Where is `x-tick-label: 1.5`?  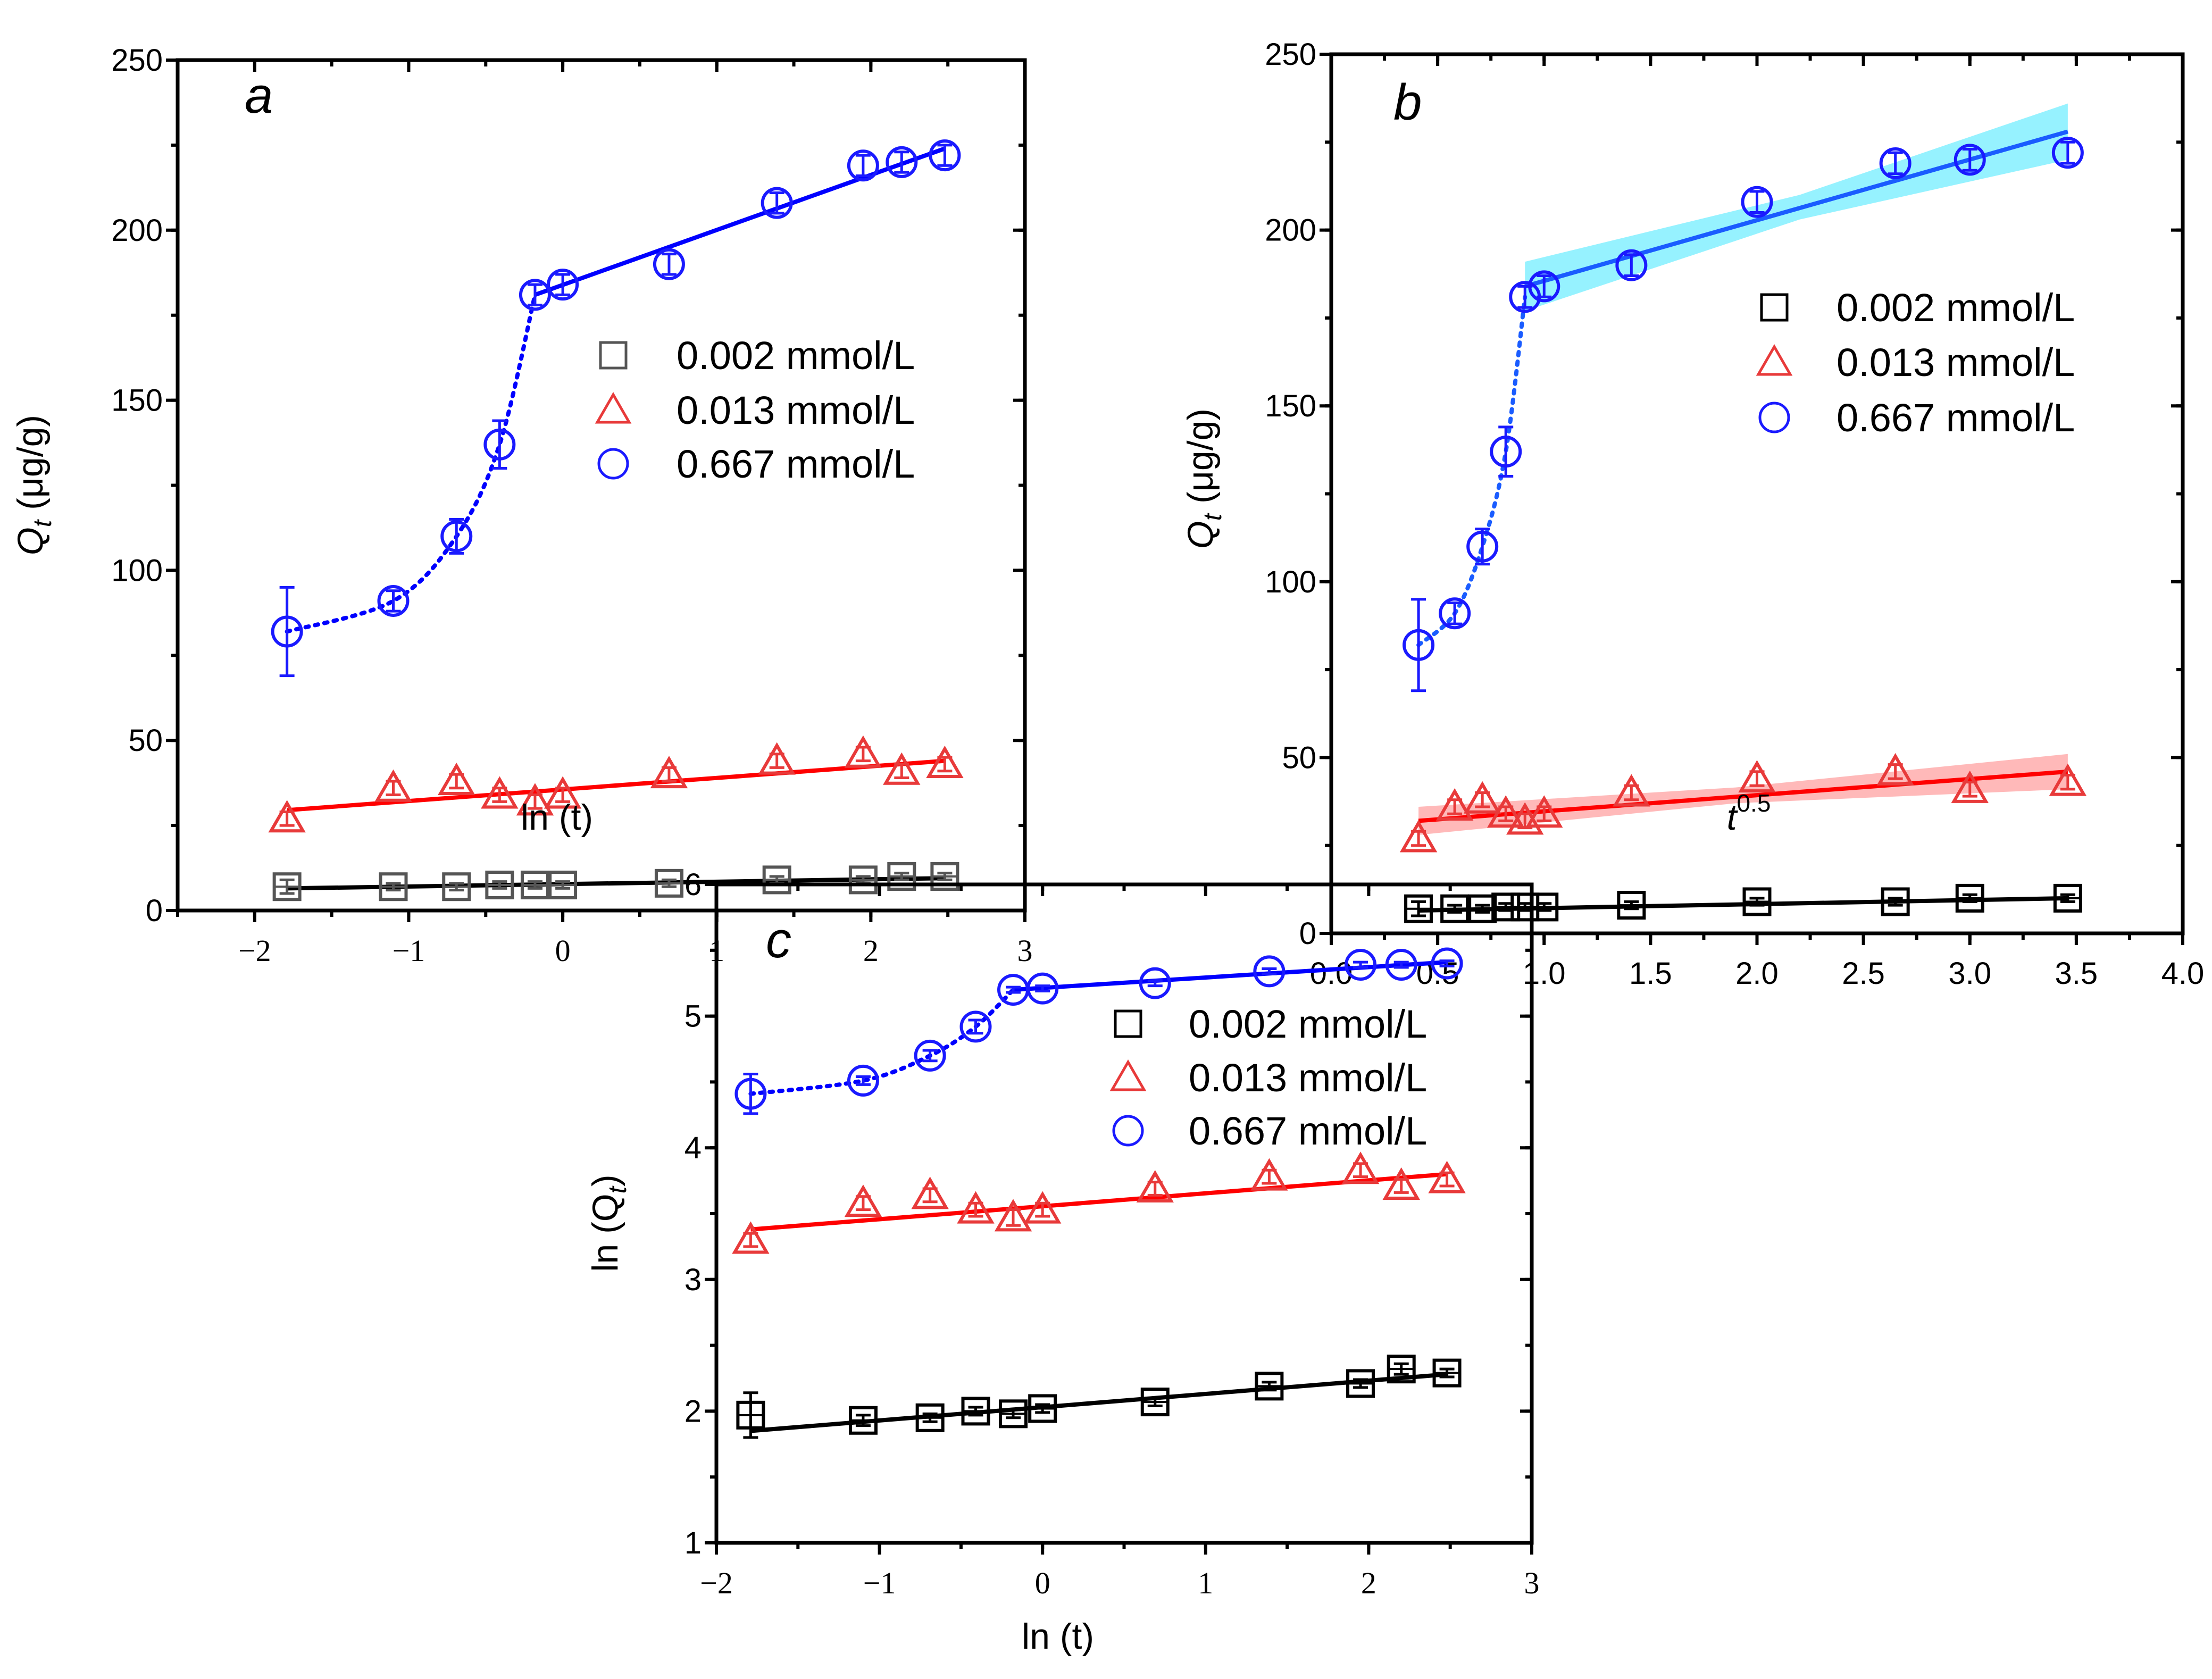
x-tick-label: 1.5 is located at coordinates (1650, 973).